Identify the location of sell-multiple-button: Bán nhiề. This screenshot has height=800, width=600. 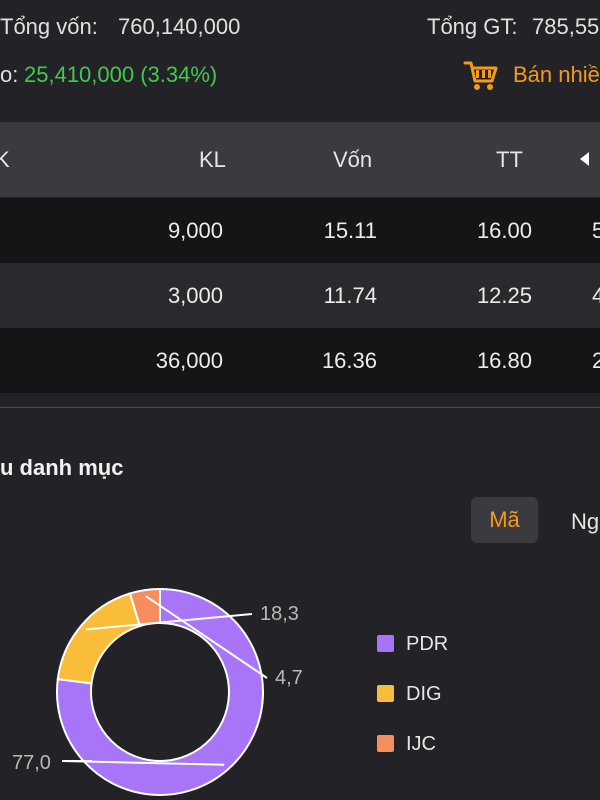
(531, 77).